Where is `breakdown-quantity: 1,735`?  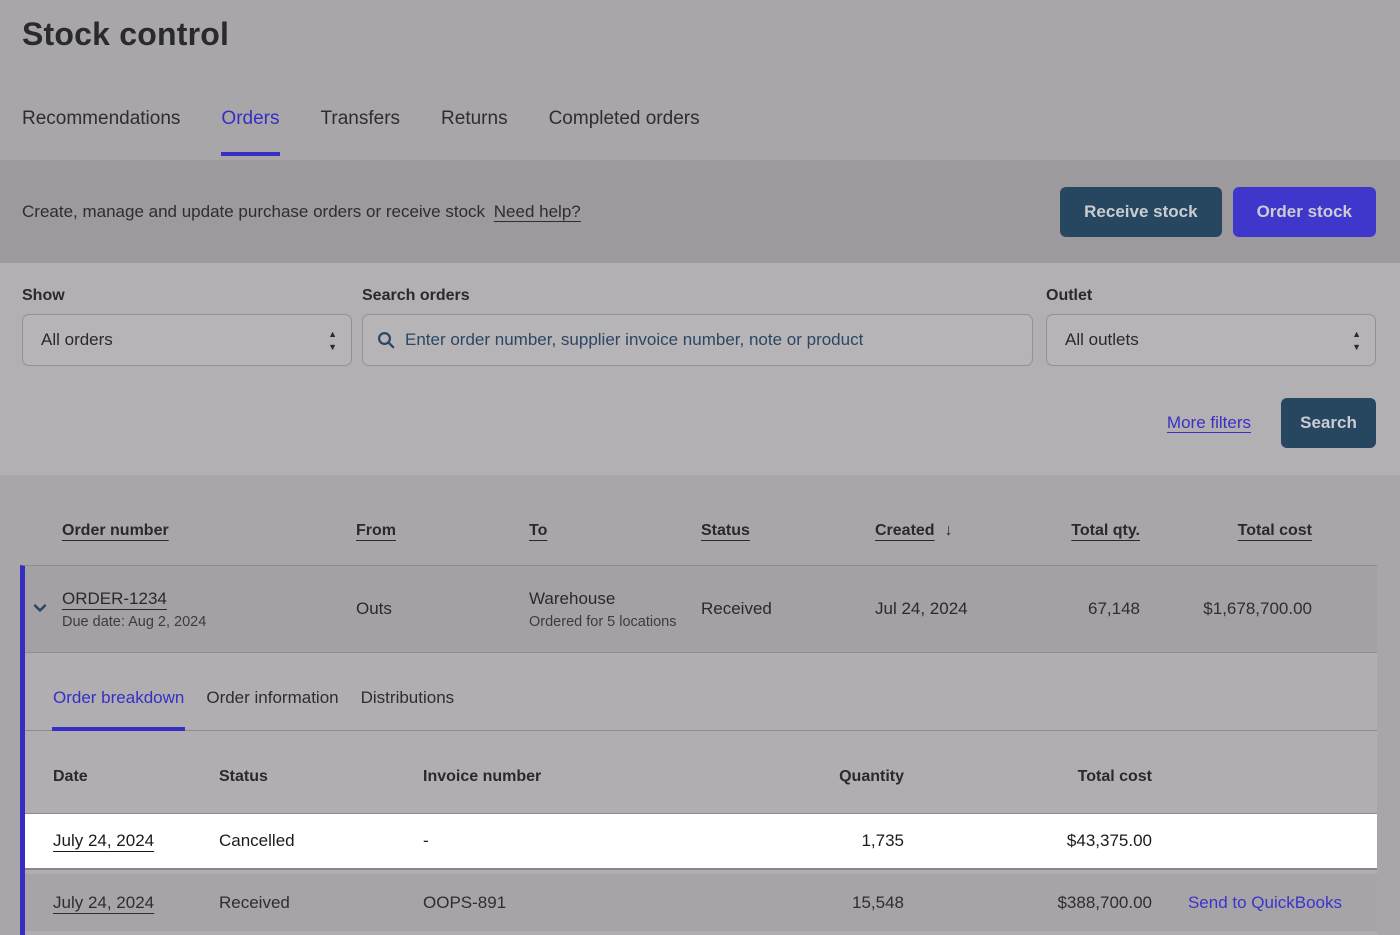 breakdown-quantity: 1,735 is located at coordinates (882, 840).